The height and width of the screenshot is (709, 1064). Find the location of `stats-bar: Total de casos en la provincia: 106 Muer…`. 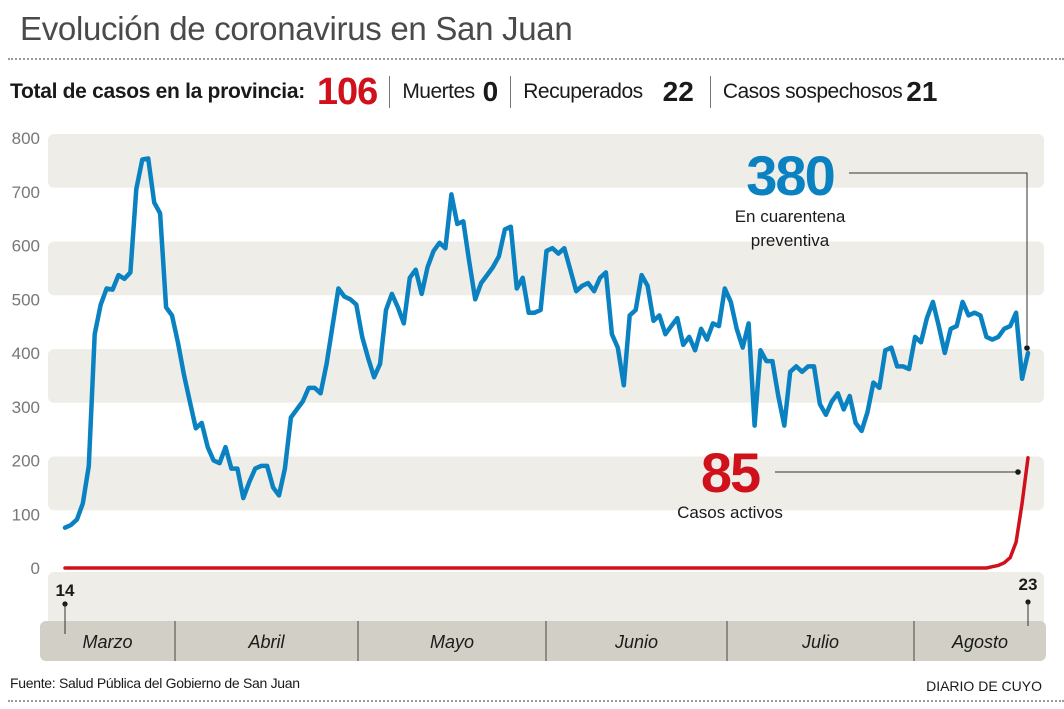

stats-bar: Total de casos en la provincia: 106 Muer… is located at coordinates (474, 91).